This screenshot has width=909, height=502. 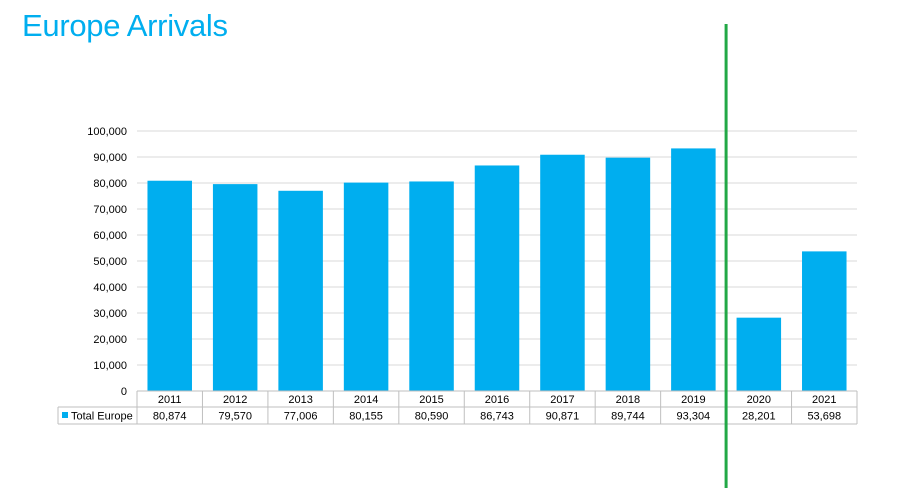 I want to click on x-tick-label: 2018, so click(x=628, y=400).